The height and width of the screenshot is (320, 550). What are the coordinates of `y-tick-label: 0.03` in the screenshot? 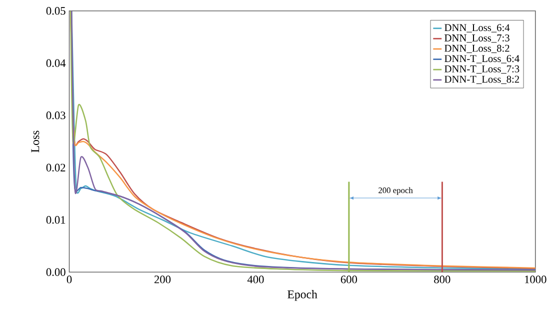 It's located at (56, 116).